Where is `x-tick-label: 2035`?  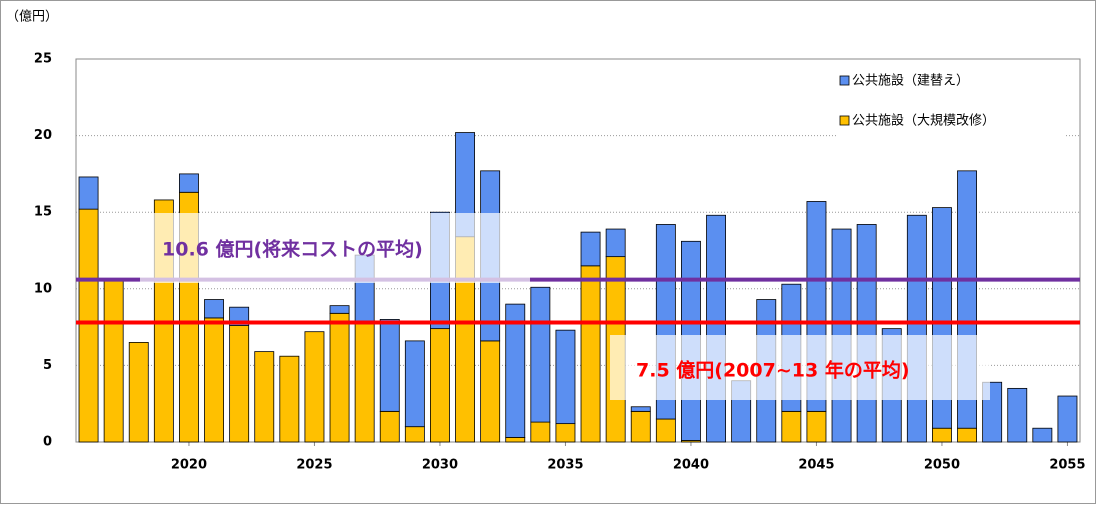
x-tick-label: 2035 is located at coordinates (565, 465).